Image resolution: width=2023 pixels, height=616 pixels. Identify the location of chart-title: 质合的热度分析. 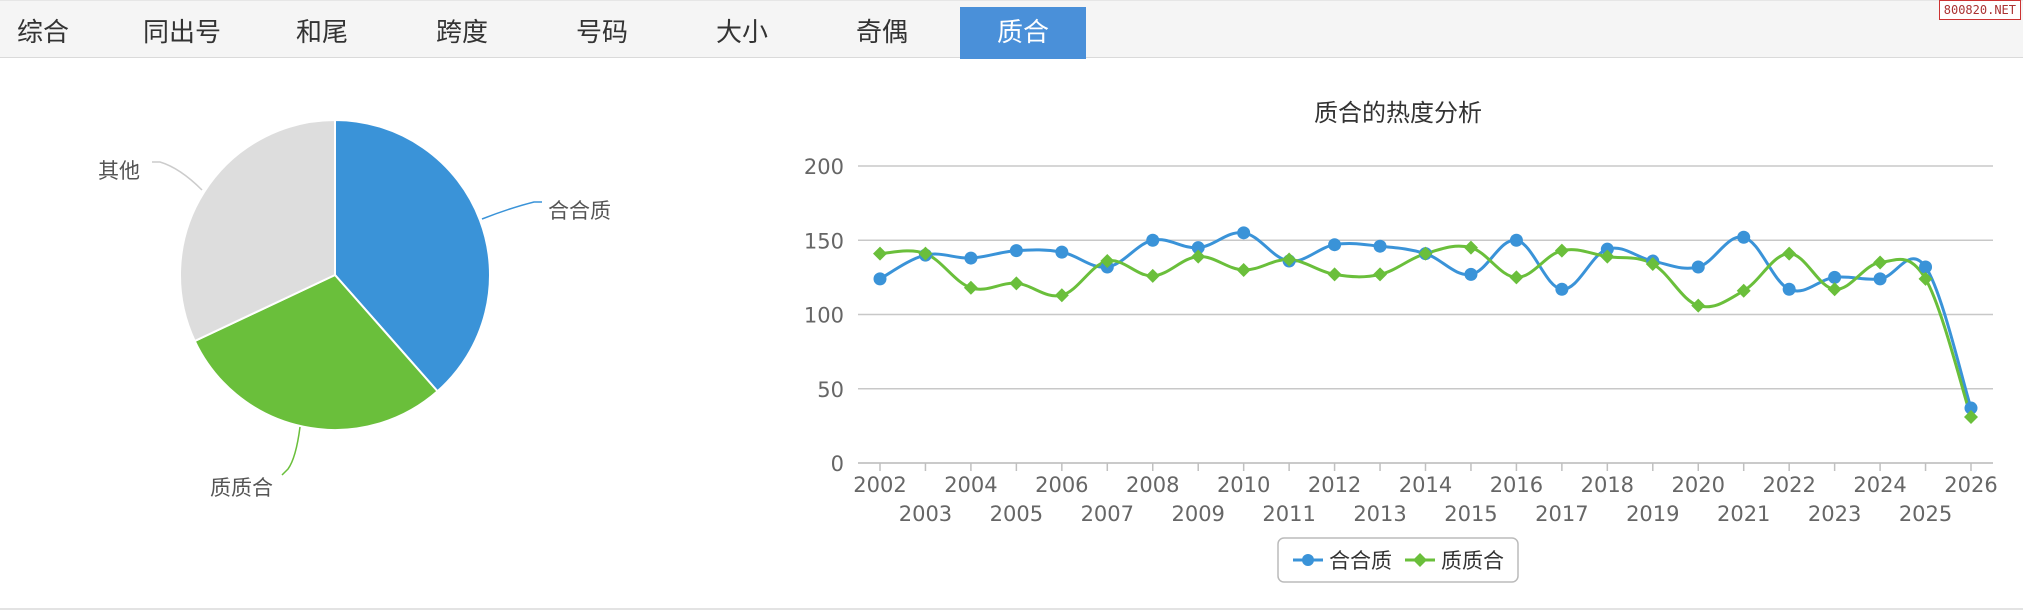
(1398, 113).